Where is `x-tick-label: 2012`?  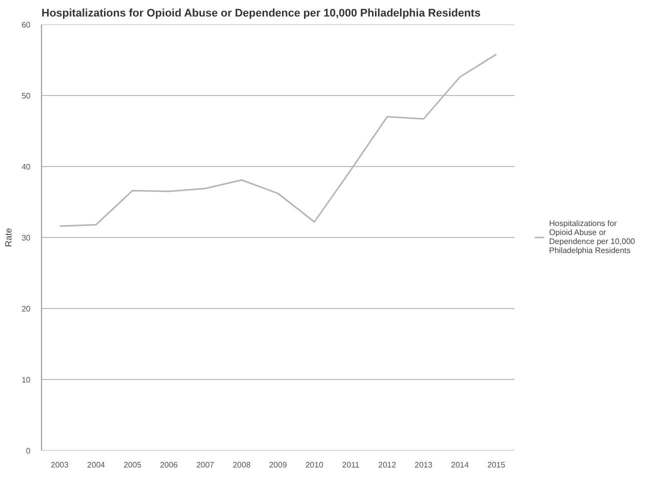
x-tick-label: 2012 is located at coordinates (387, 465).